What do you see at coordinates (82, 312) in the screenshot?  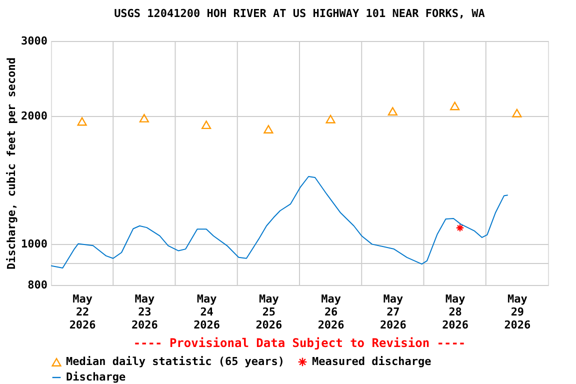 I see `x-tick-label: May 22 2026` at bounding box center [82, 312].